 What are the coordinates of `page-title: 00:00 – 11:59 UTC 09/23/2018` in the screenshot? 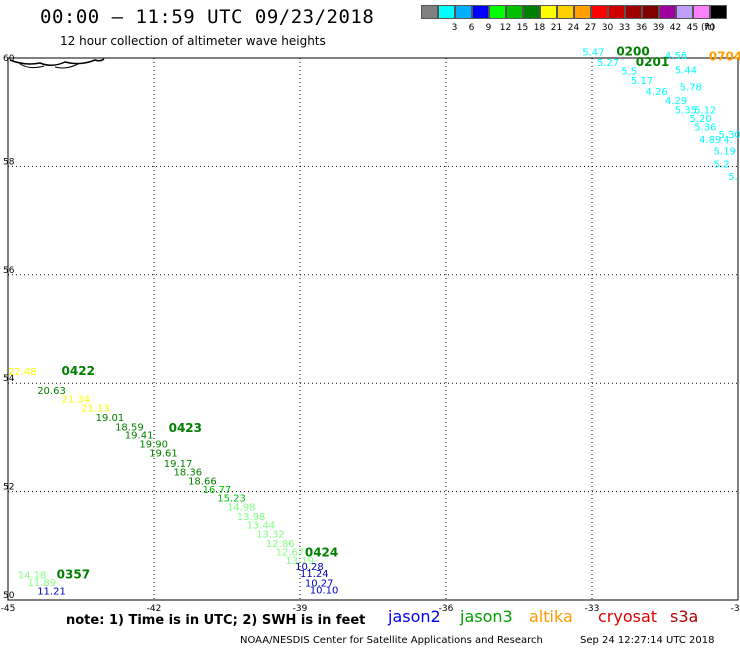 It's located at (207, 17).